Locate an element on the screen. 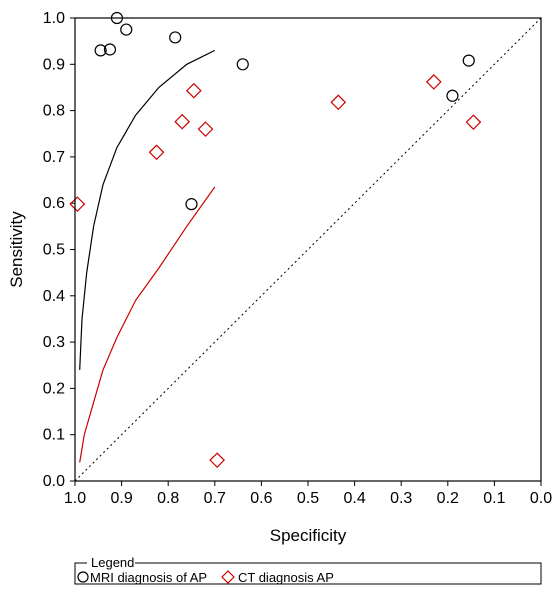 The image size is (556, 597). y-axis-ticks: 0.0 0.1 0.2 0.3 0.4 0.5 0.6 0.7 0.8 0.9 1.0 is located at coordinates (59, 250).